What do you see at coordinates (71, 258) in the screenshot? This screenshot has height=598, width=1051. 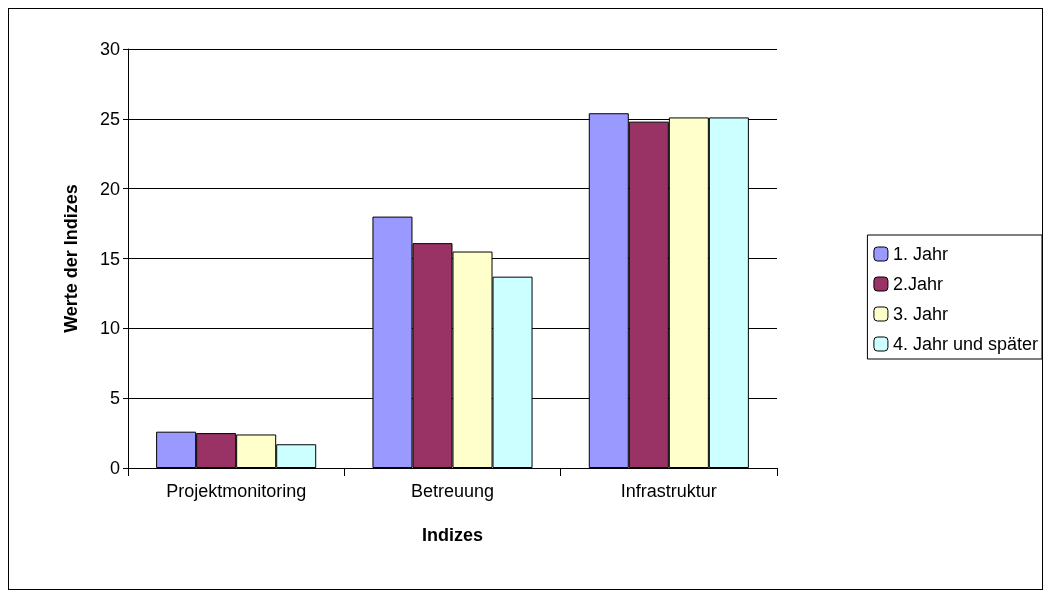 I see `y-axis-title: Werte der Indizes` at bounding box center [71, 258].